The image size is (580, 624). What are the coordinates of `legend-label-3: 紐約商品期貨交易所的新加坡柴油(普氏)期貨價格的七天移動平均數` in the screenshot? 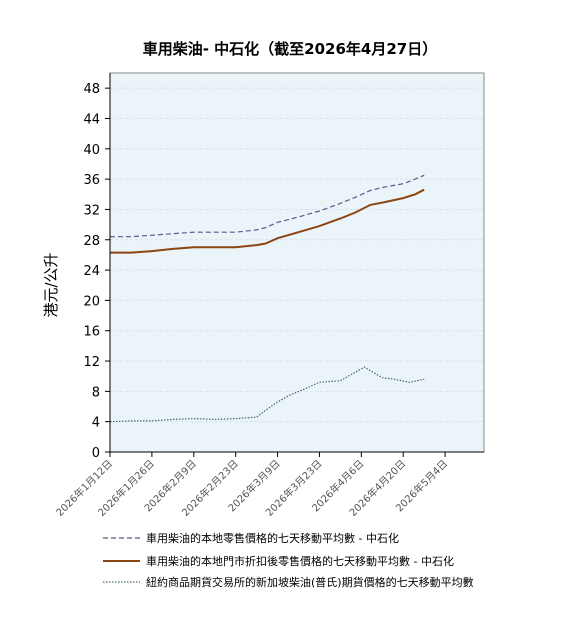 It's located at (310, 582).